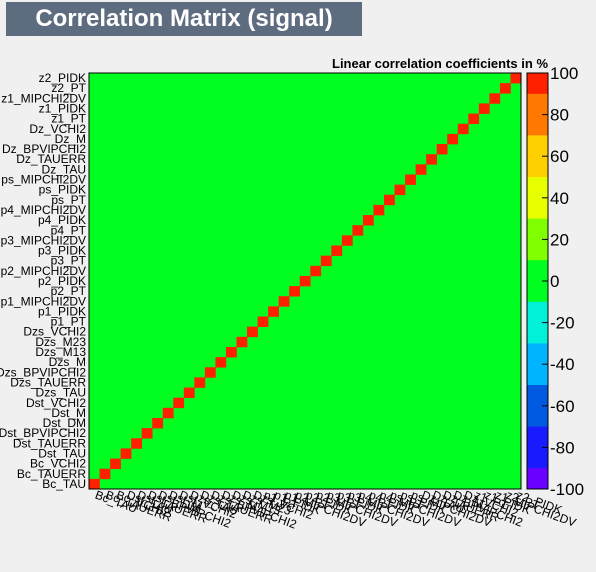 The image size is (596, 572). Describe the element at coordinates (56, 403) in the screenshot. I see `y-tick-label: Dst_VCHI2` at that location.